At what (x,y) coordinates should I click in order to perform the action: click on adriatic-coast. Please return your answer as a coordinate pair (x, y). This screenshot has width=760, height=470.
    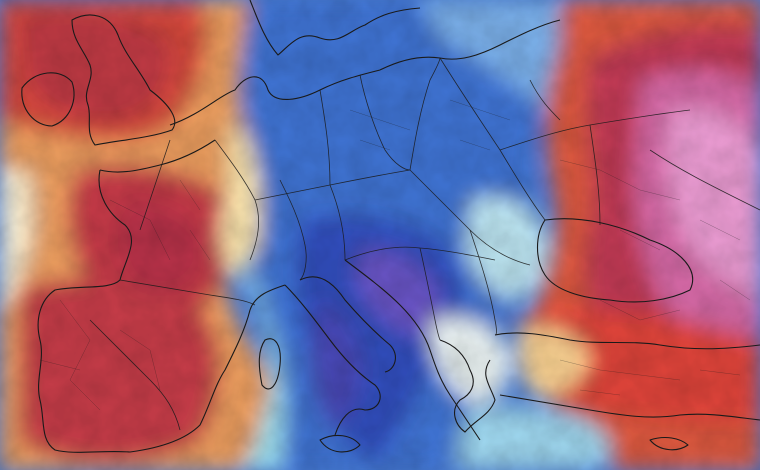
    Looking at the image, I should click on (412, 350).